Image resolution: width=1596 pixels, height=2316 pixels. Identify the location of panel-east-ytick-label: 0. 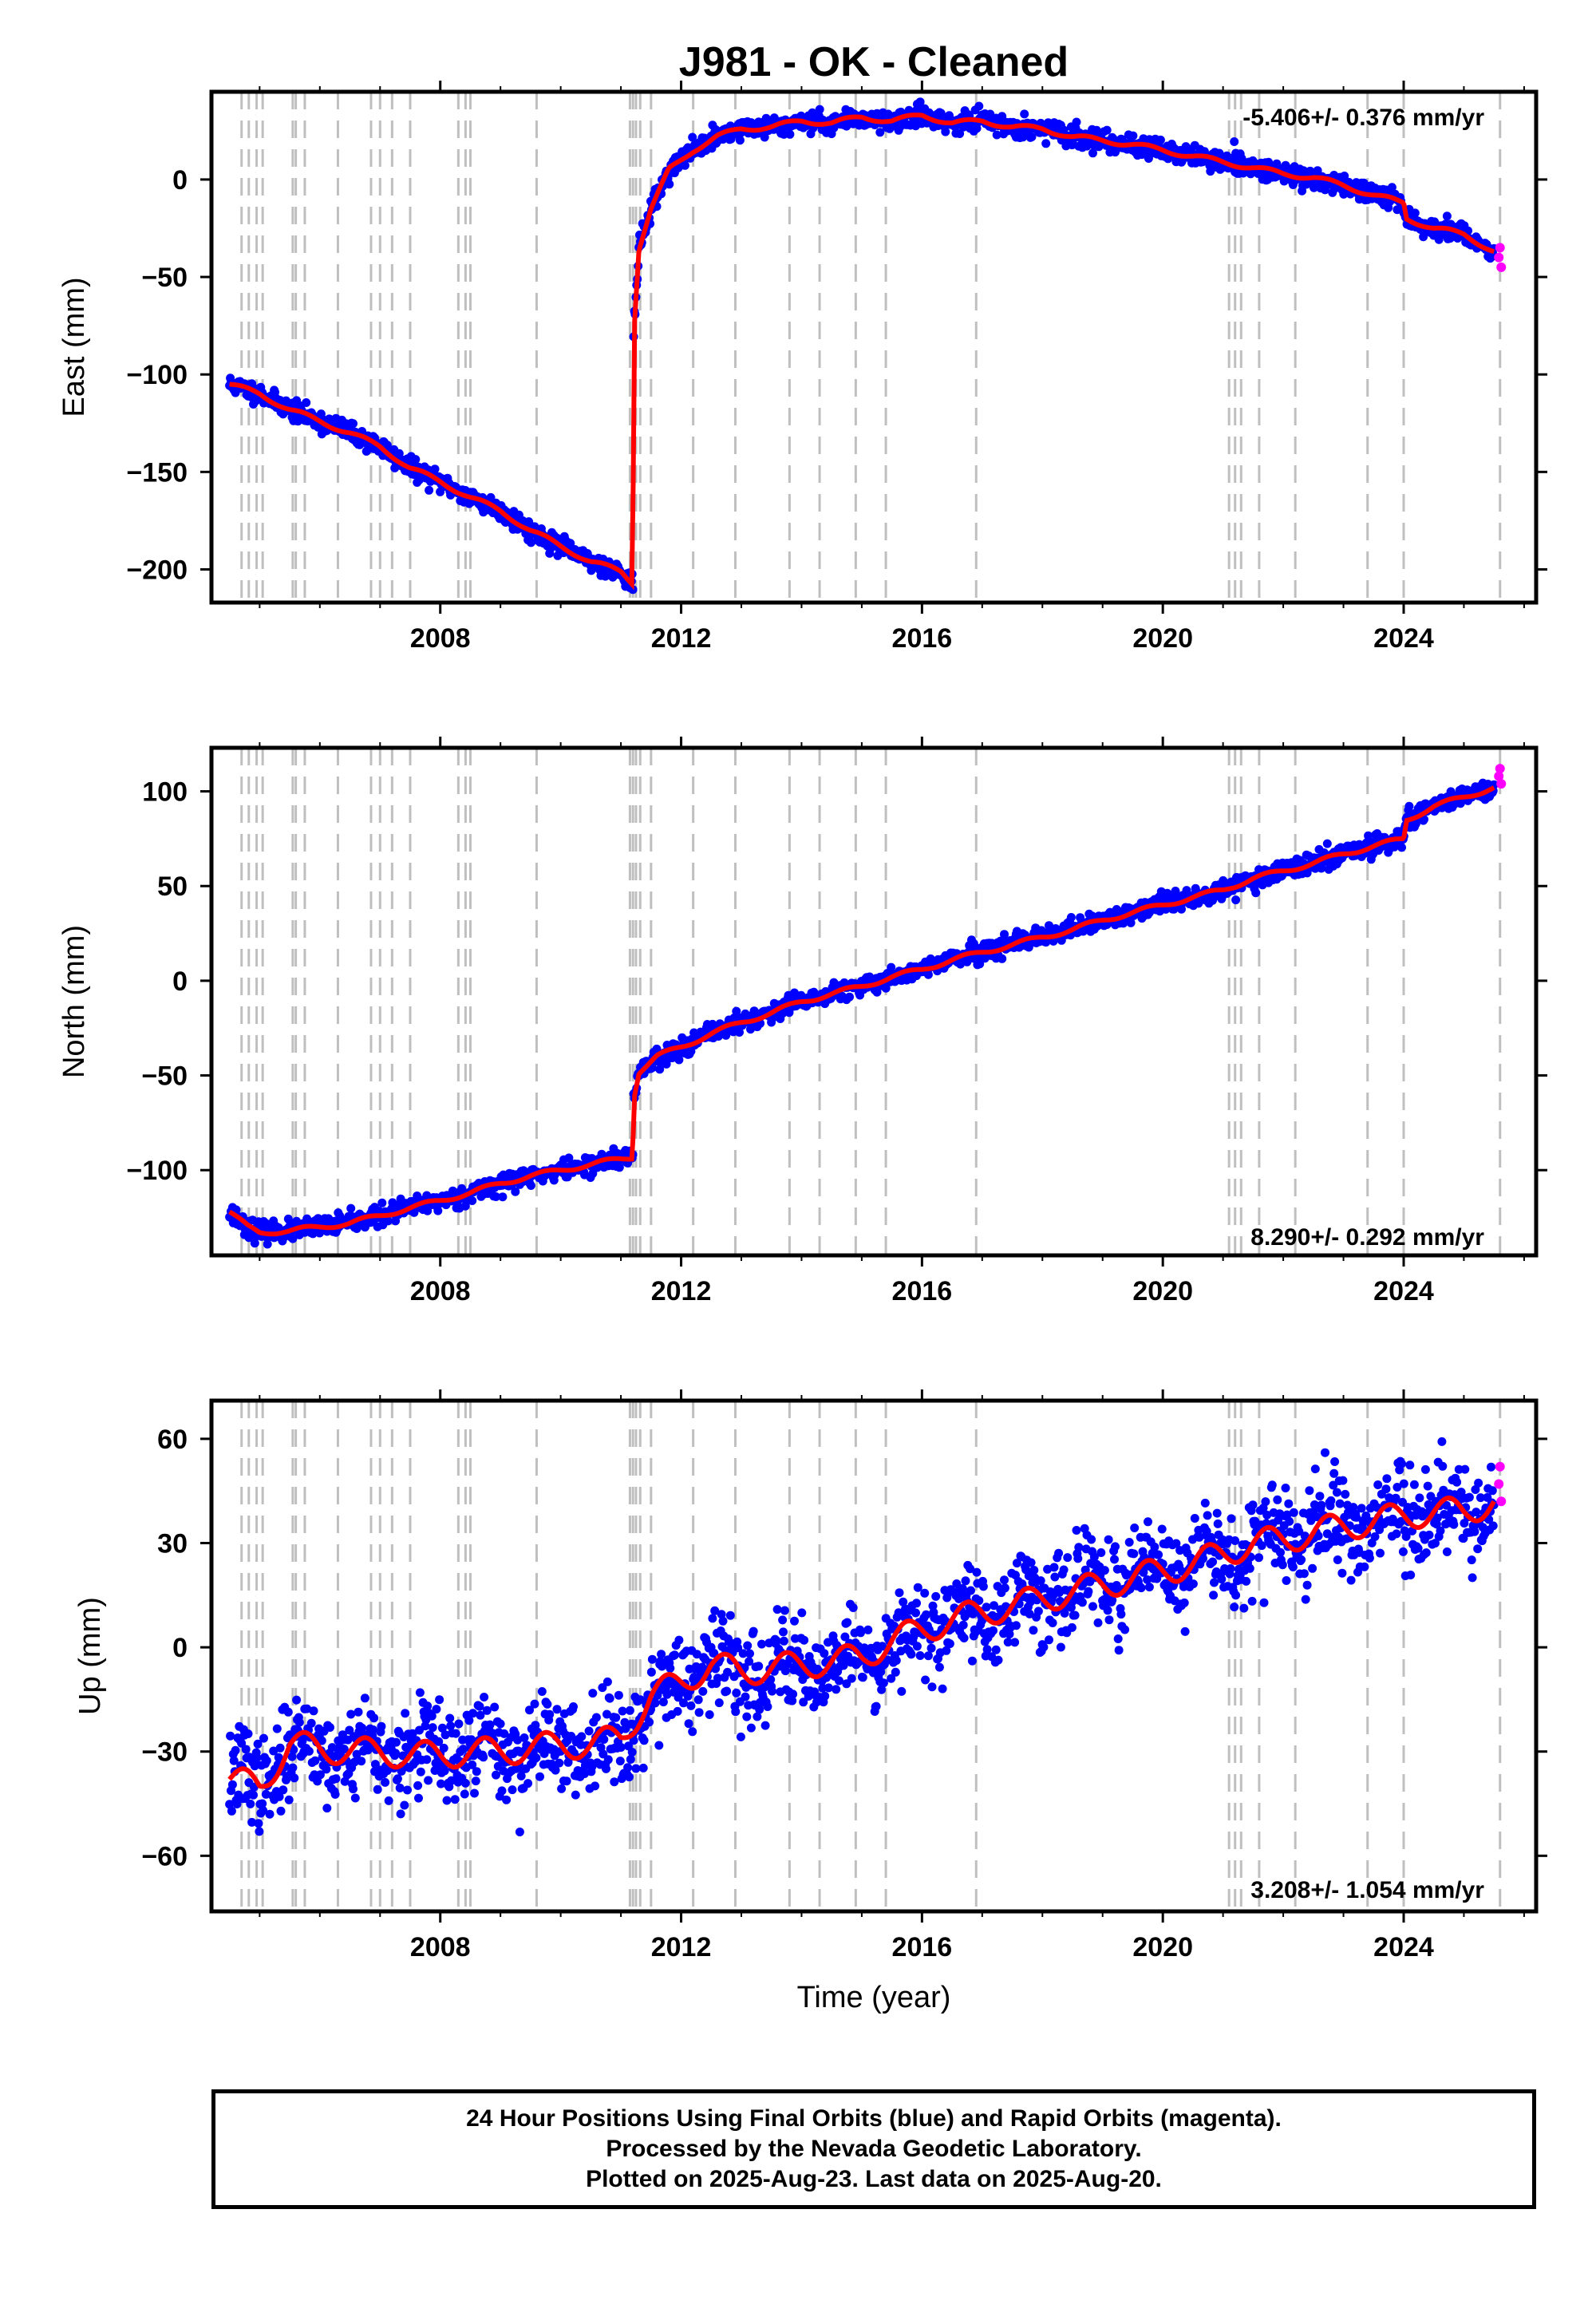
(180, 180).